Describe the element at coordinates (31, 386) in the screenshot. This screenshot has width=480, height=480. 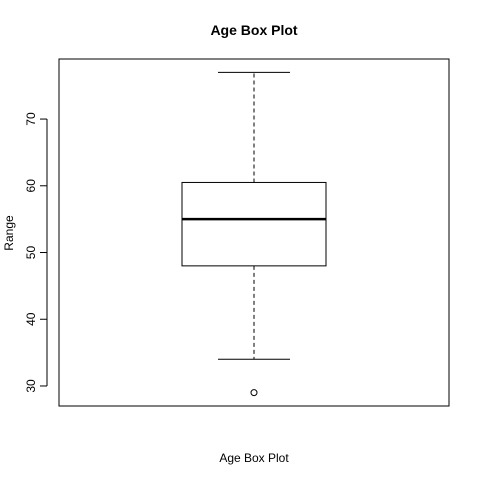
I see `y-tick-label: 30` at that location.